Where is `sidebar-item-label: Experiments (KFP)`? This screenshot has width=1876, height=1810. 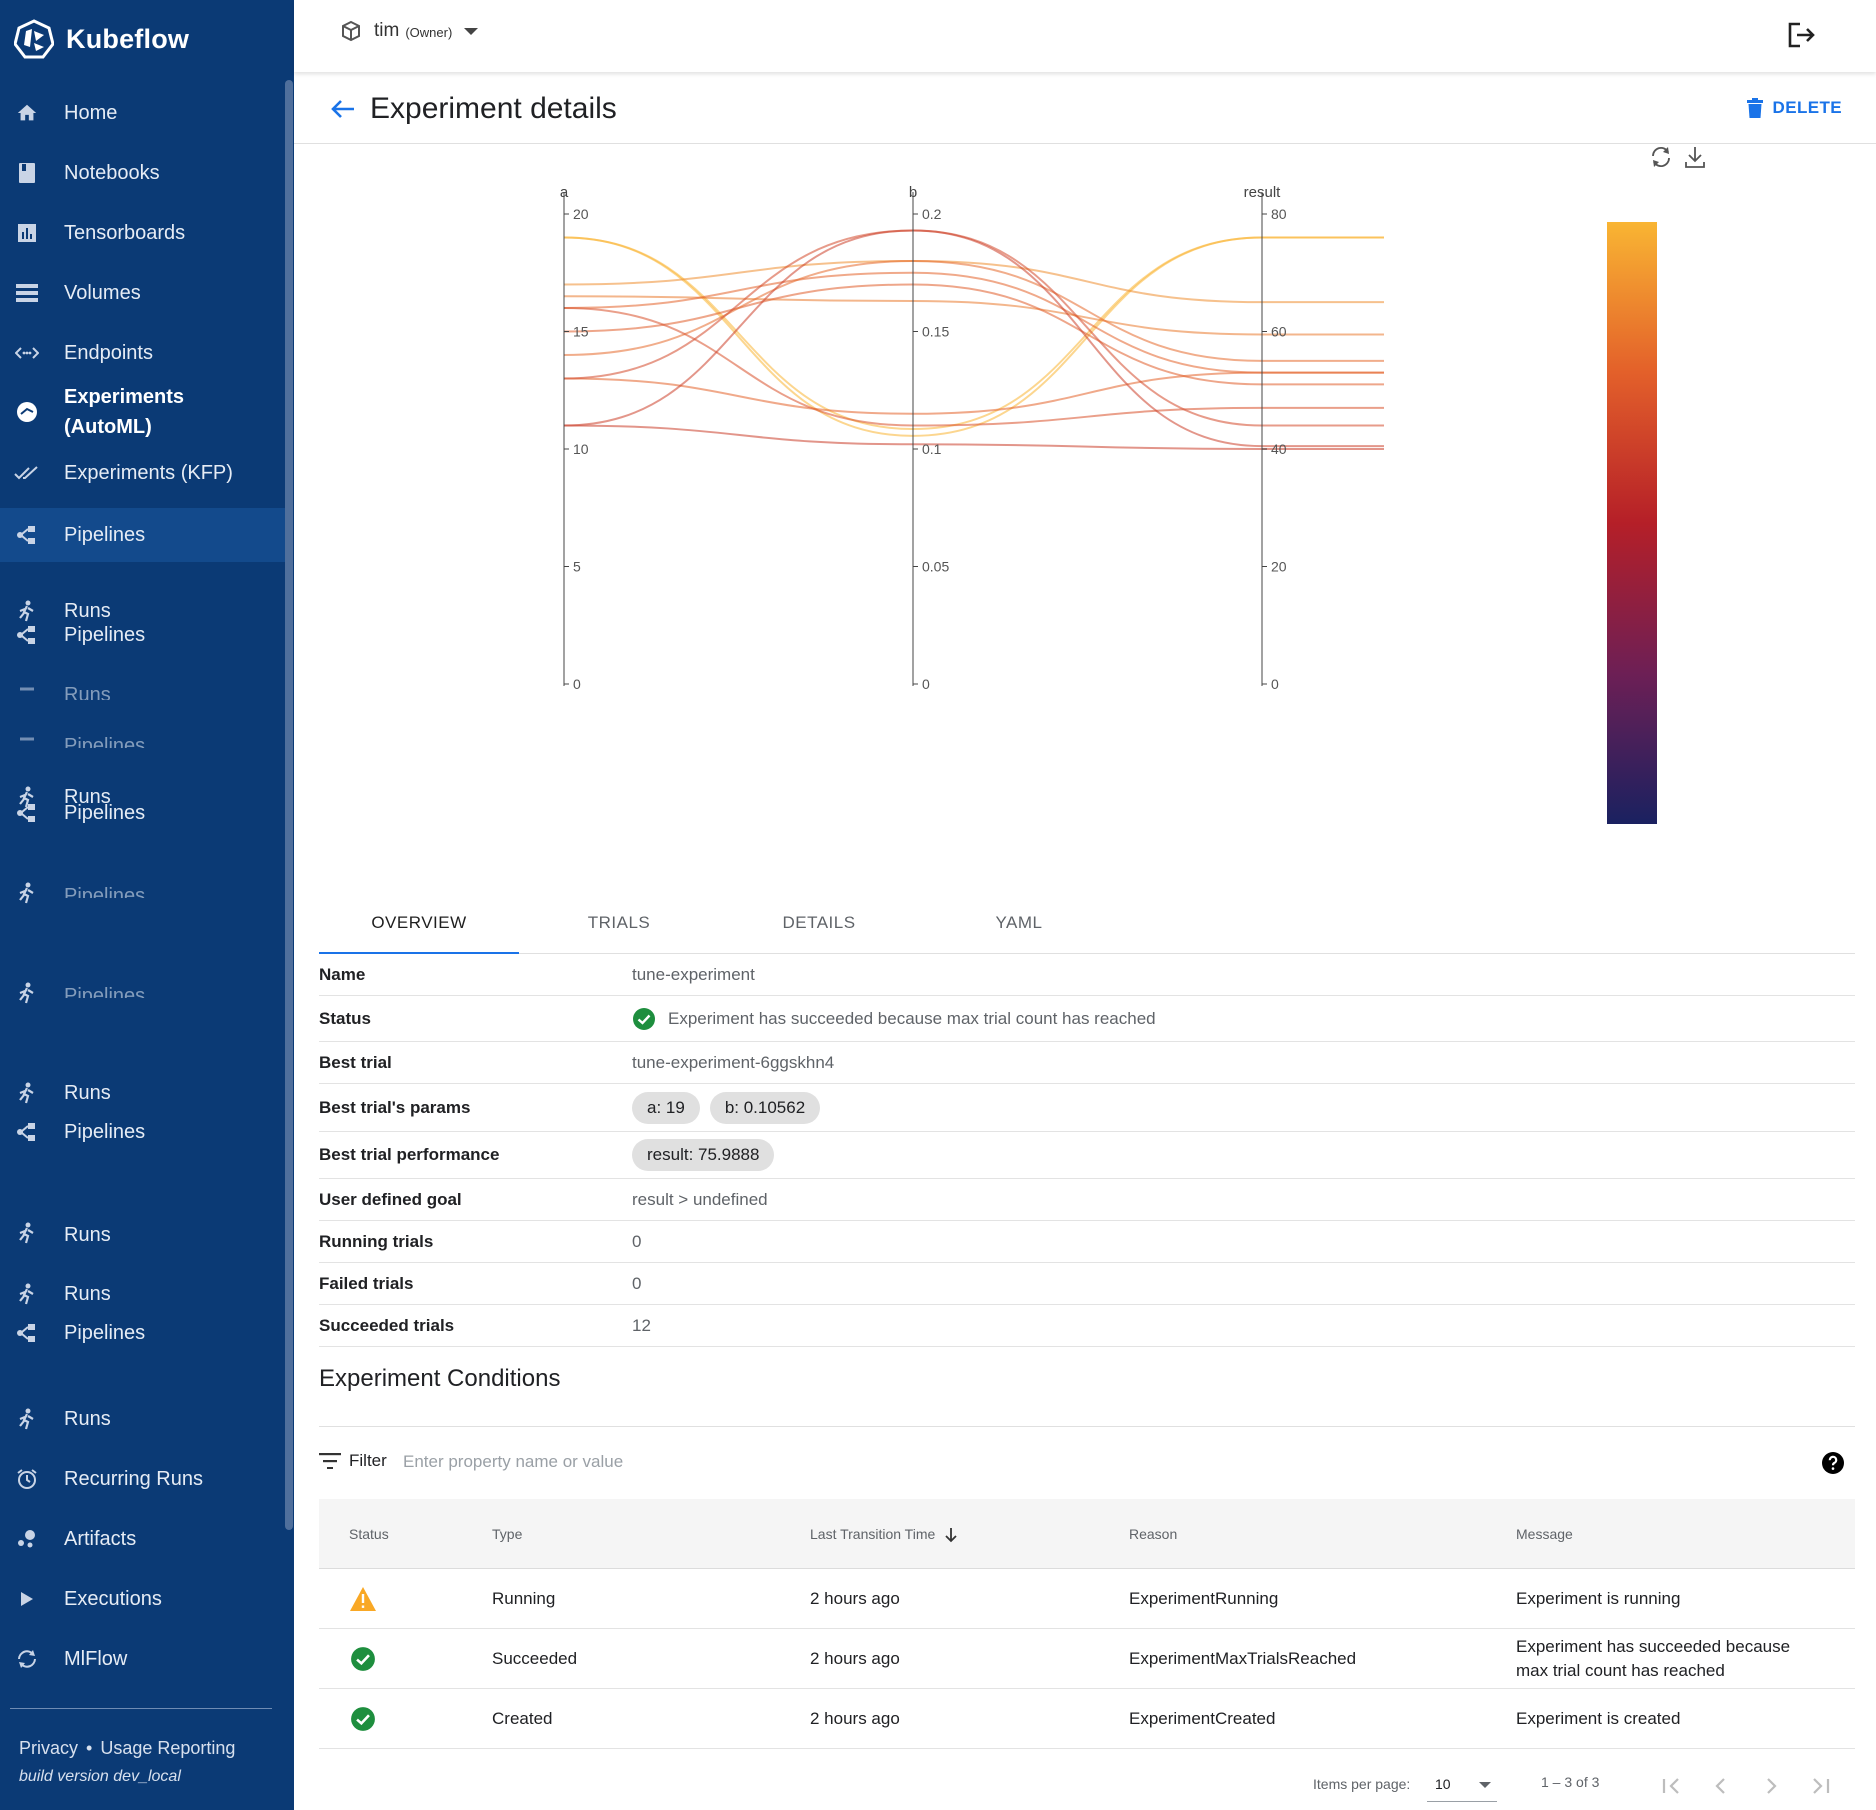 sidebar-item-label: Experiments (KFP) is located at coordinates (148, 473).